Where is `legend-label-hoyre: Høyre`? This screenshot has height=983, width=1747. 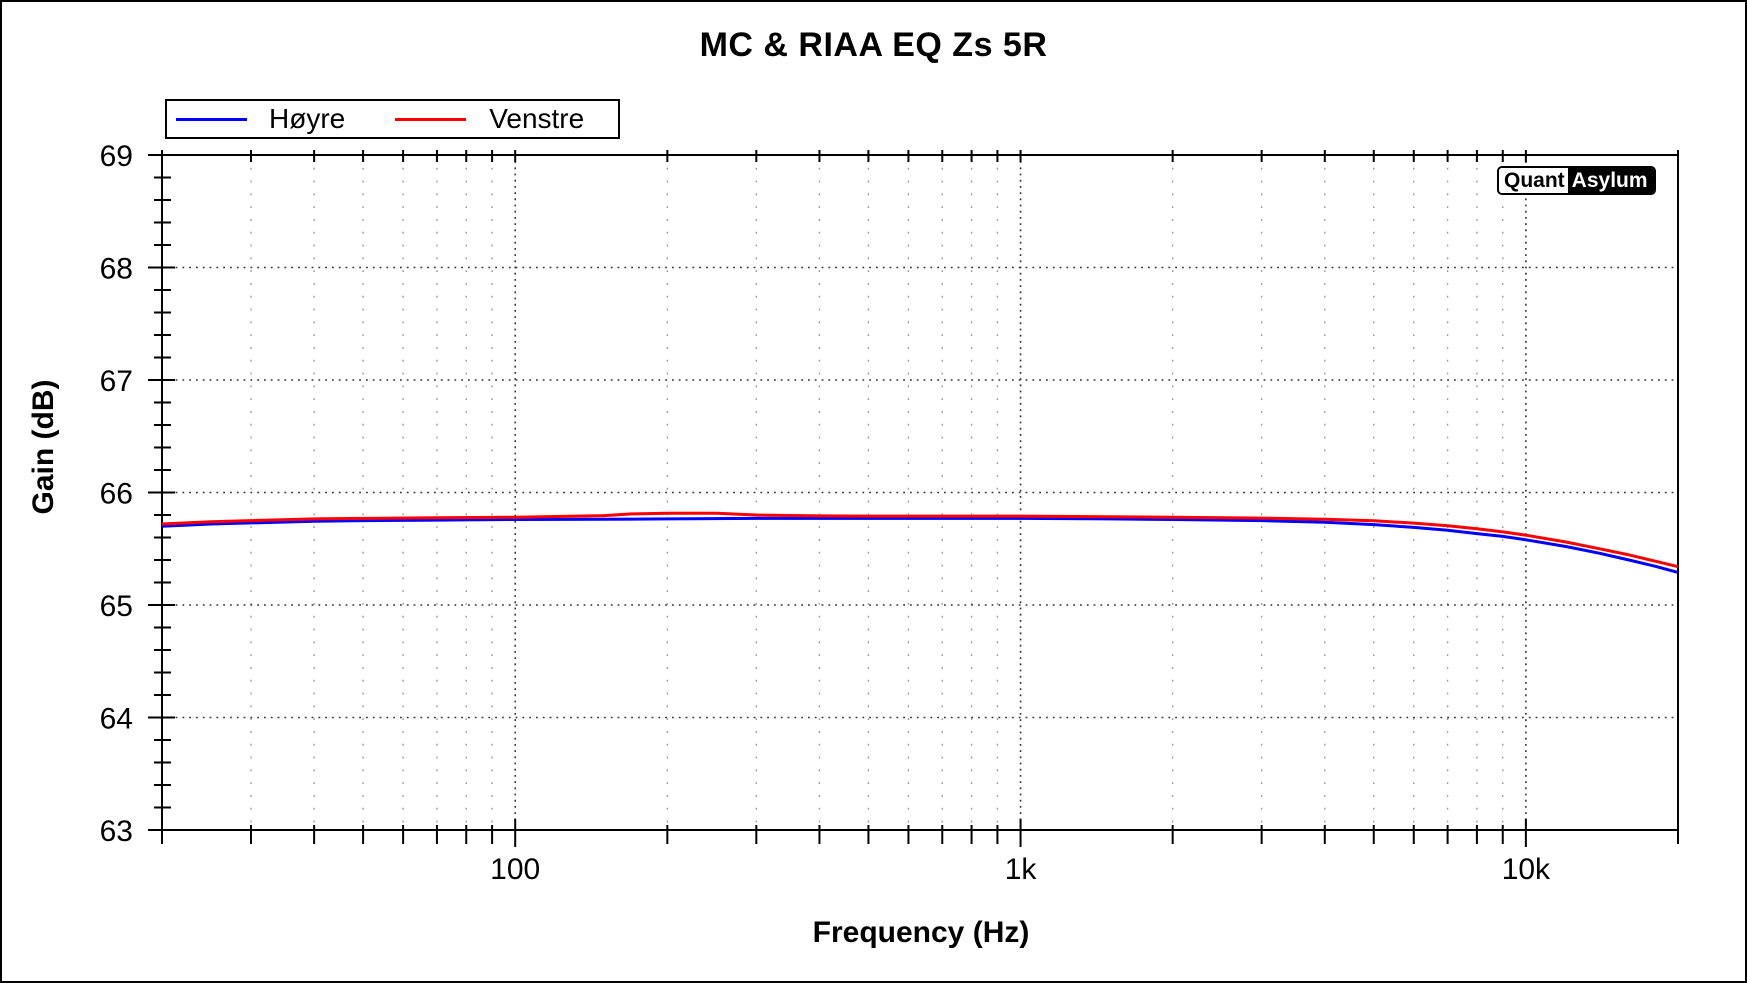
legend-label-hoyre: Høyre is located at coordinates (307, 118).